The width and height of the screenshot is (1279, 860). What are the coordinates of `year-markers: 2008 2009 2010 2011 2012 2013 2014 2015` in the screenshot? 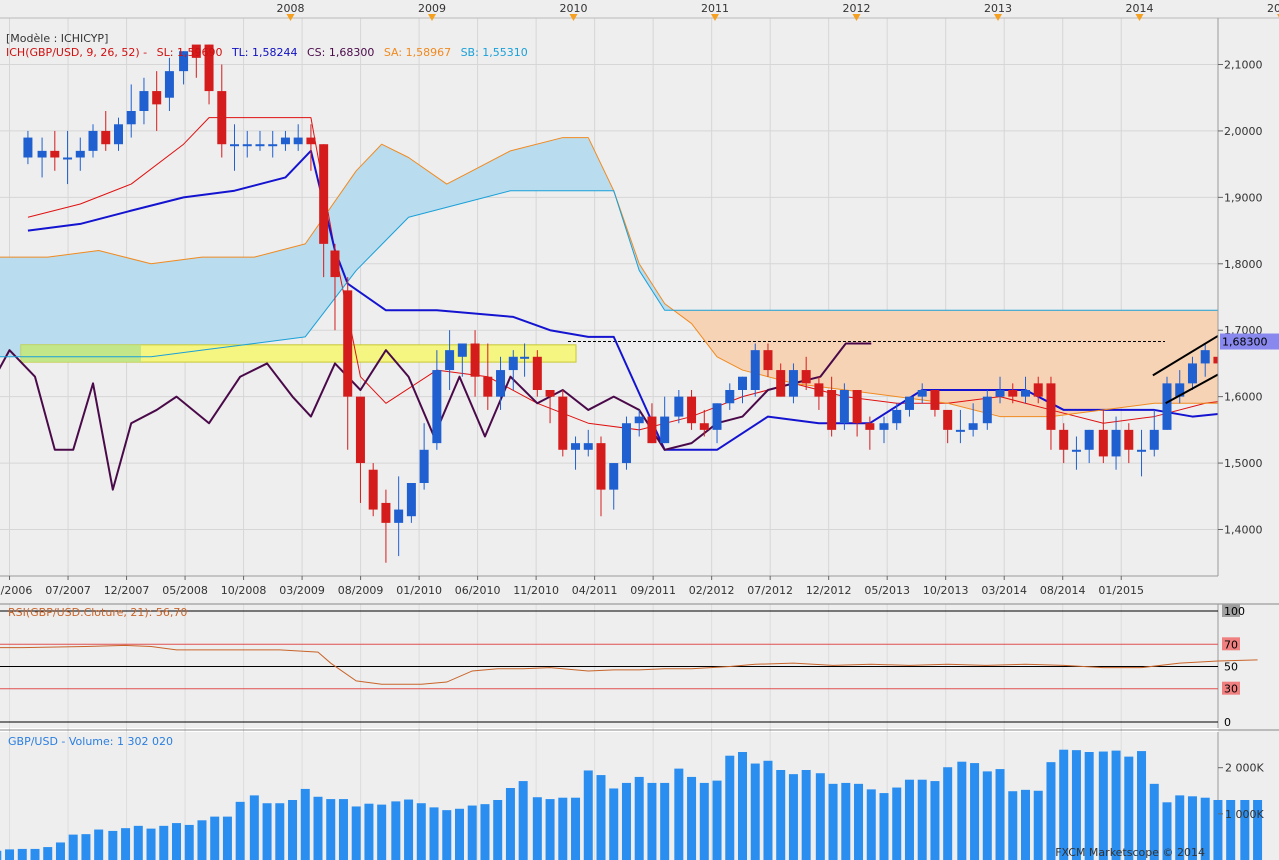 It's located at (639, 11).